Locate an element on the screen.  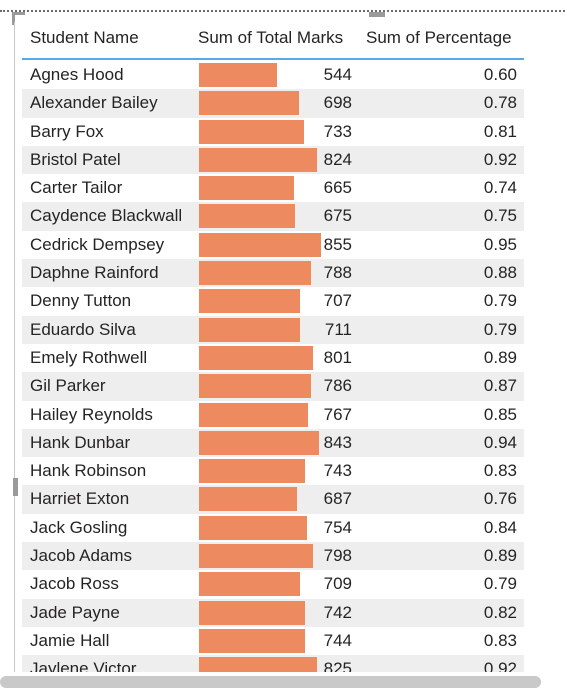
table-row: Caydence Blackwall 675 0.75 is located at coordinates (273, 216).